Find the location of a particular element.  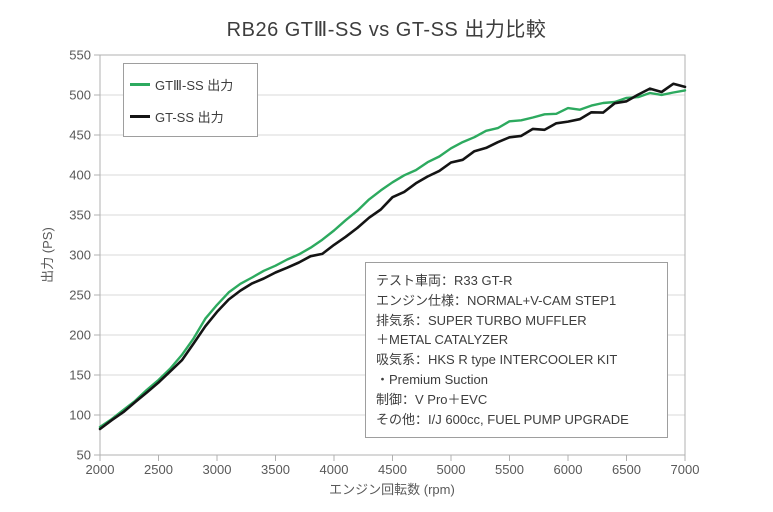

x-tick-label: 7000 is located at coordinates (685, 469).